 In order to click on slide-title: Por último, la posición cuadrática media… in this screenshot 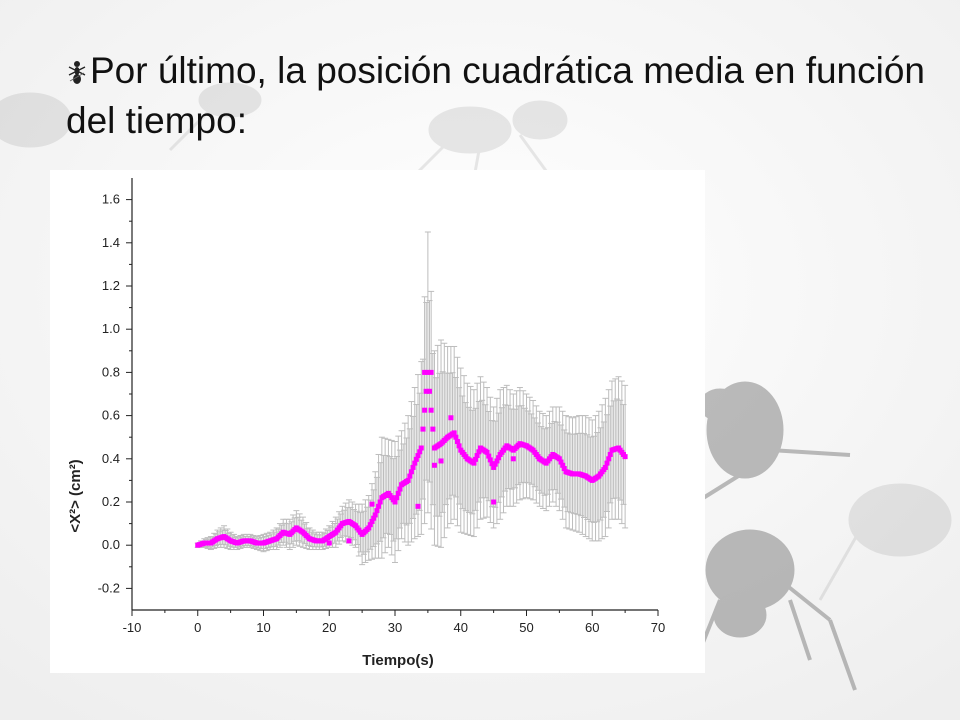, I will do `click(501, 96)`.